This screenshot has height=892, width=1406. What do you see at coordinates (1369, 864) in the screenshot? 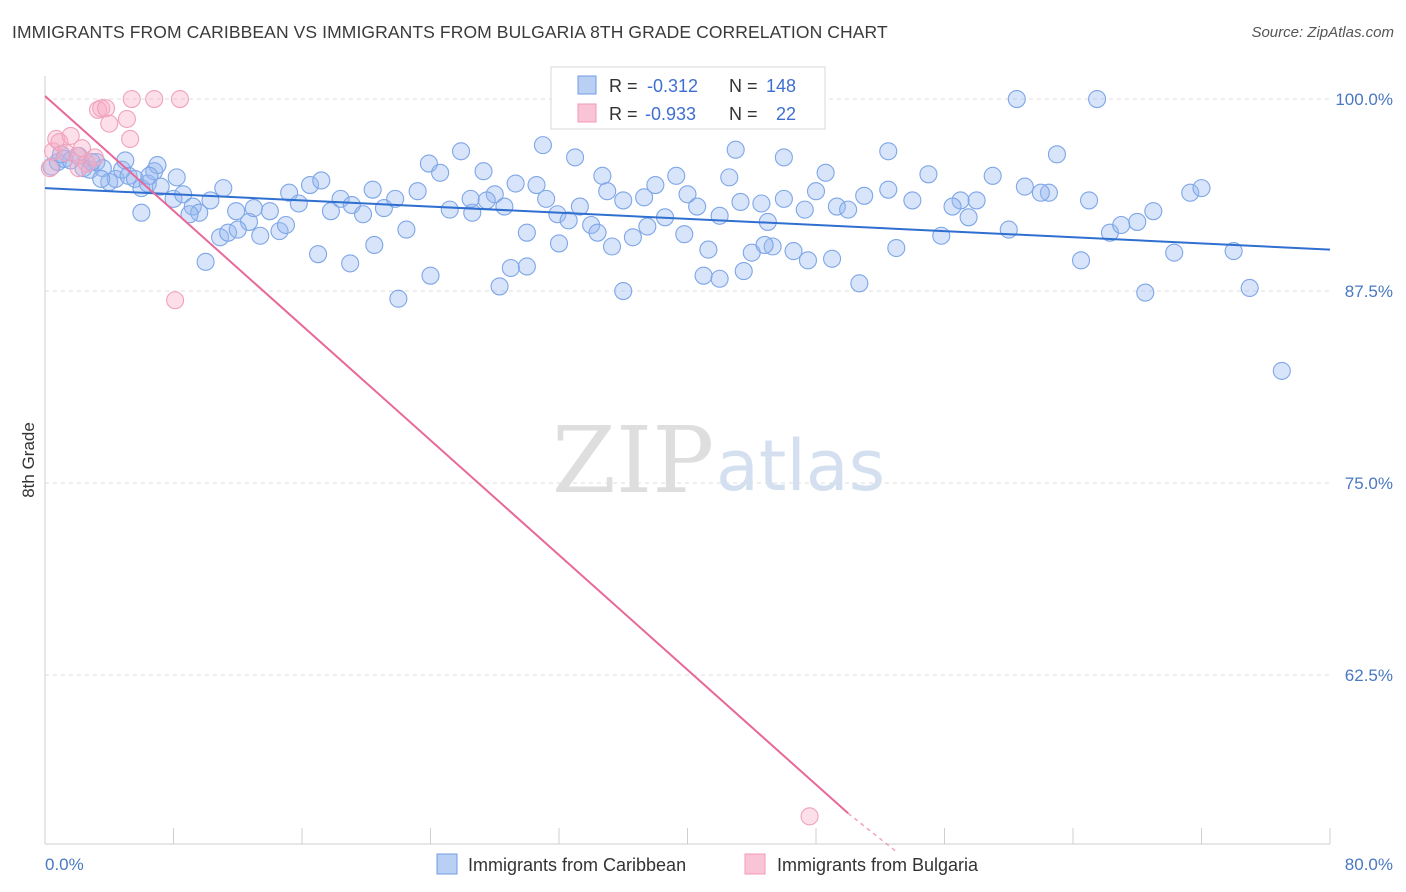
I see `x-tick-label-max: 80.0%` at bounding box center [1369, 864].